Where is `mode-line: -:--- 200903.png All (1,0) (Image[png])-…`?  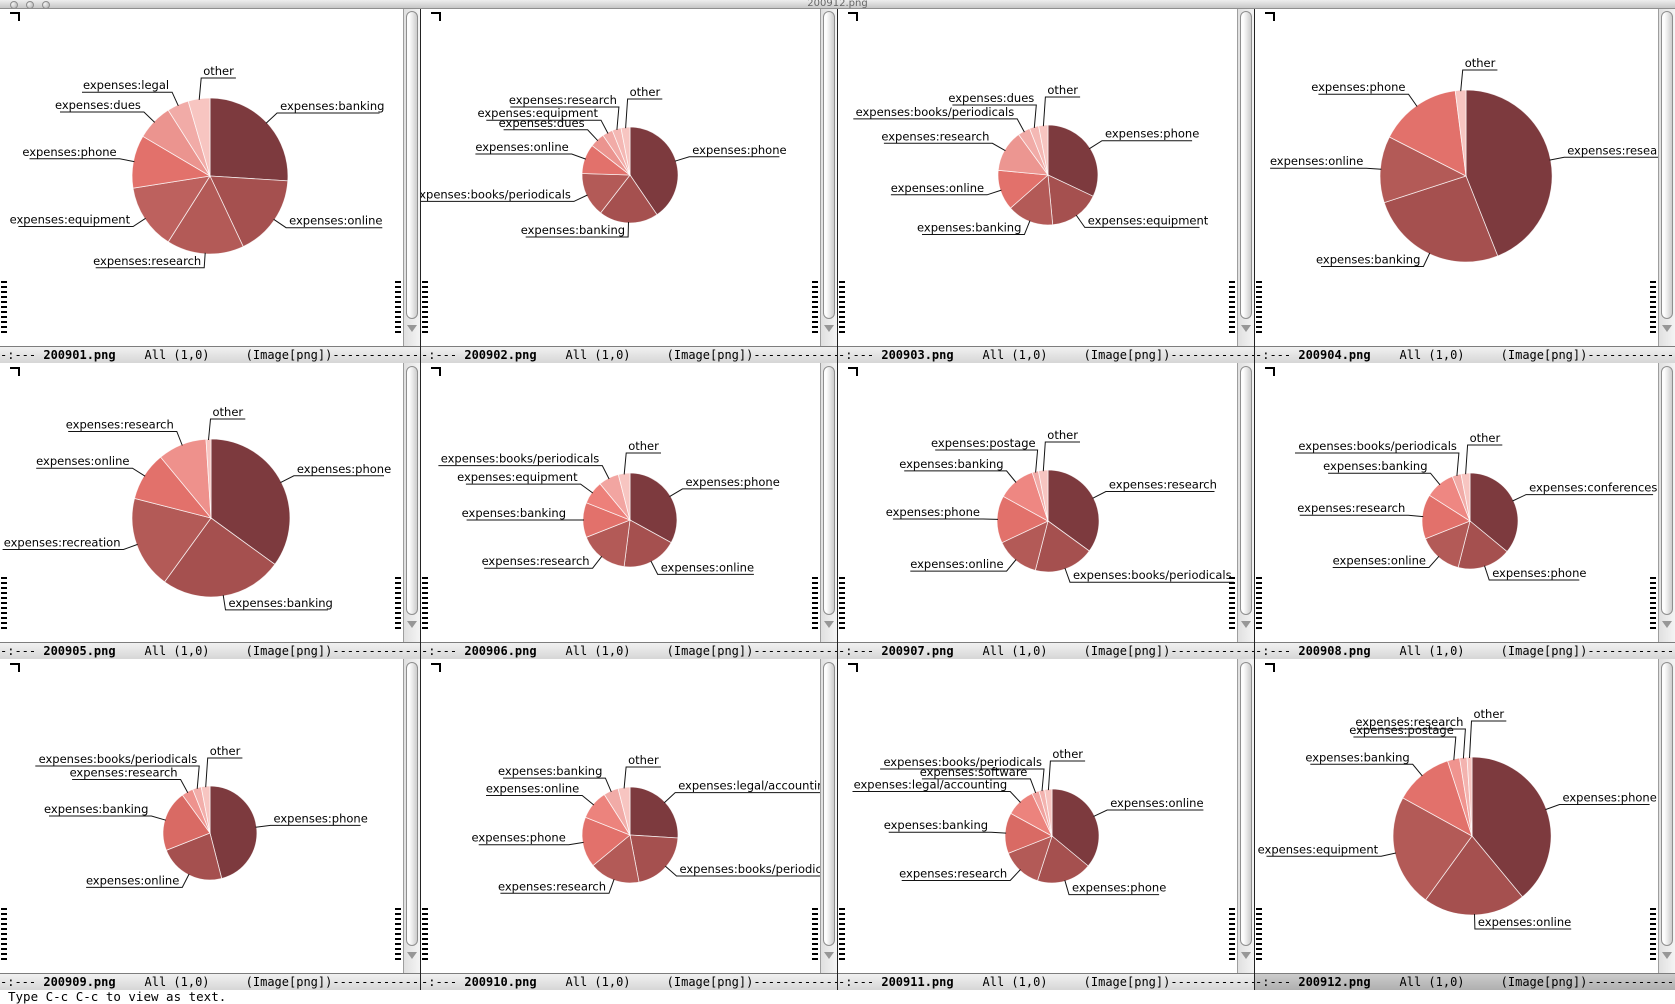 mode-line: -:--- 200903.png All (1,0) (Image[png])-… is located at coordinates (1046, 354).